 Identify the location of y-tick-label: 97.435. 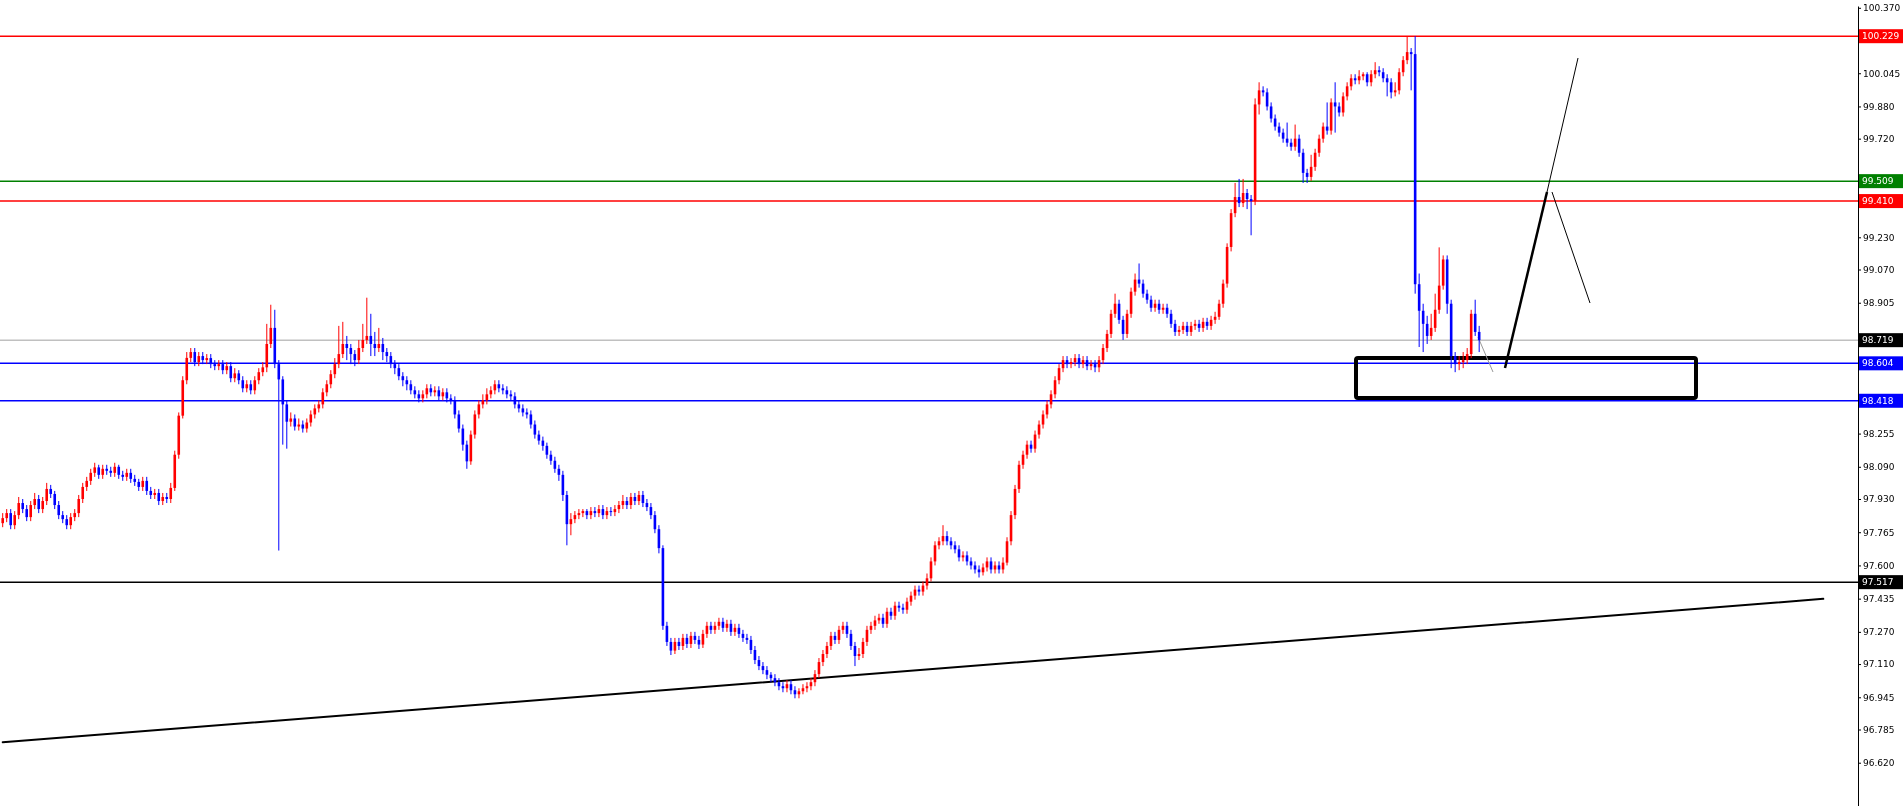
(1879, 599).